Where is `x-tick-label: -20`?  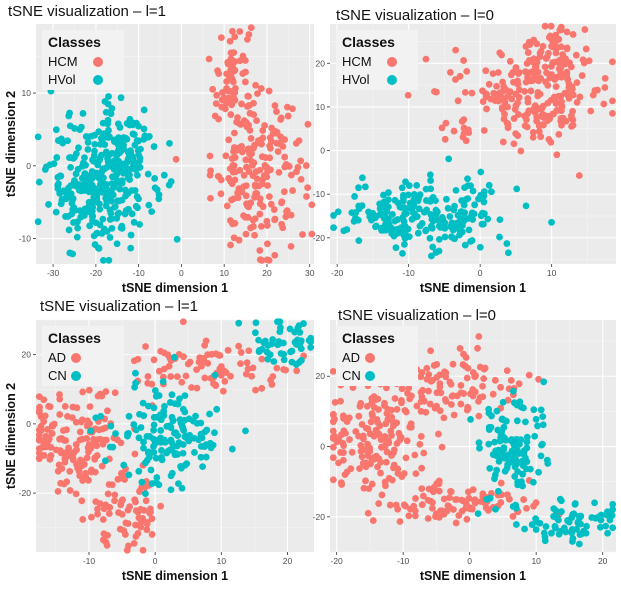
x-tick-label: -20 is located at coordinates (337, 273).